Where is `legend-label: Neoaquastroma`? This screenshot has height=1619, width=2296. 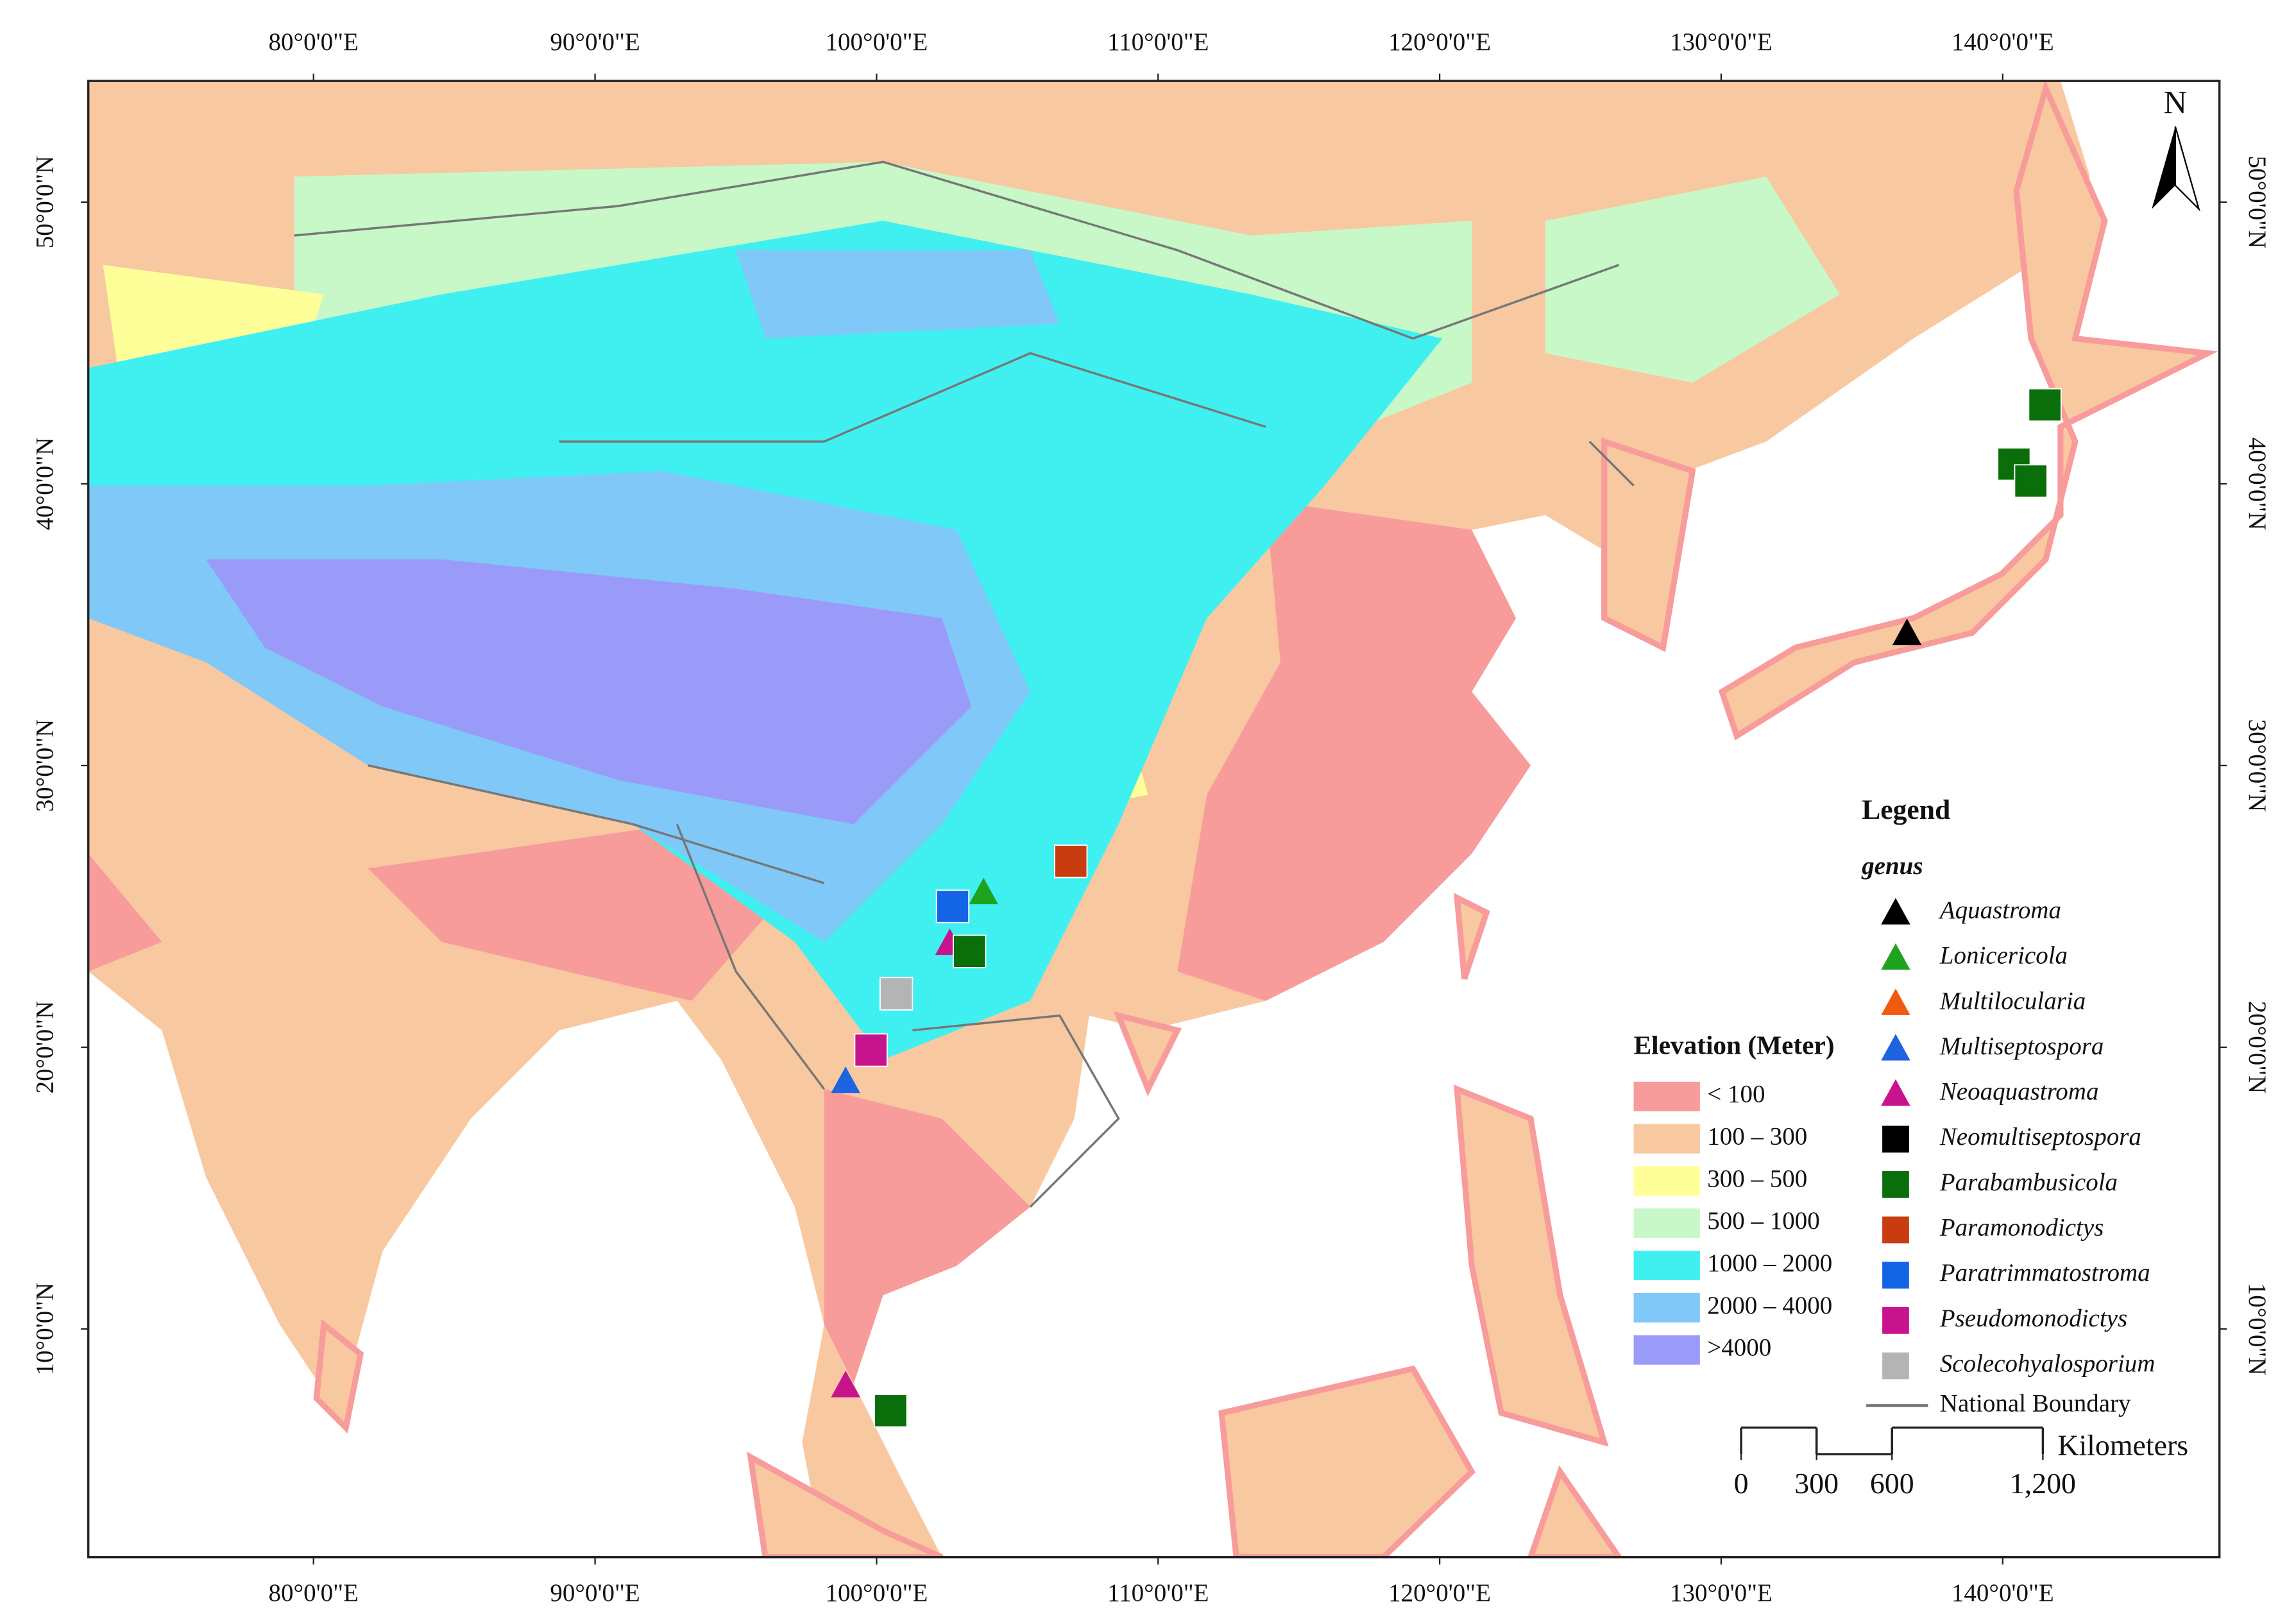
legend-label: Neoaquastroma is located at coordinates (2019, 1092).